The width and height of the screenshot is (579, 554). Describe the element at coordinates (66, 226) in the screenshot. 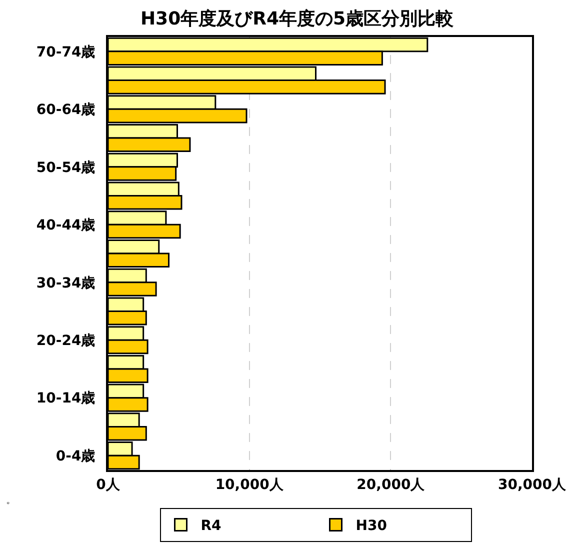

I see `y-tick-label: 40-44歳` at that location.